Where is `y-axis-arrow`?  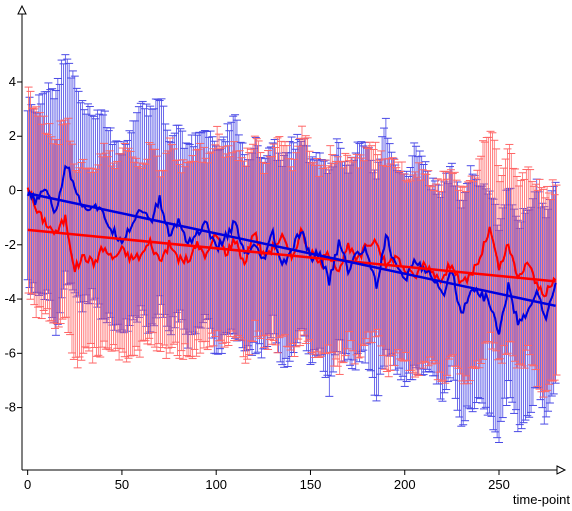
y-axis-arrow is located at coordinates (22, 9).